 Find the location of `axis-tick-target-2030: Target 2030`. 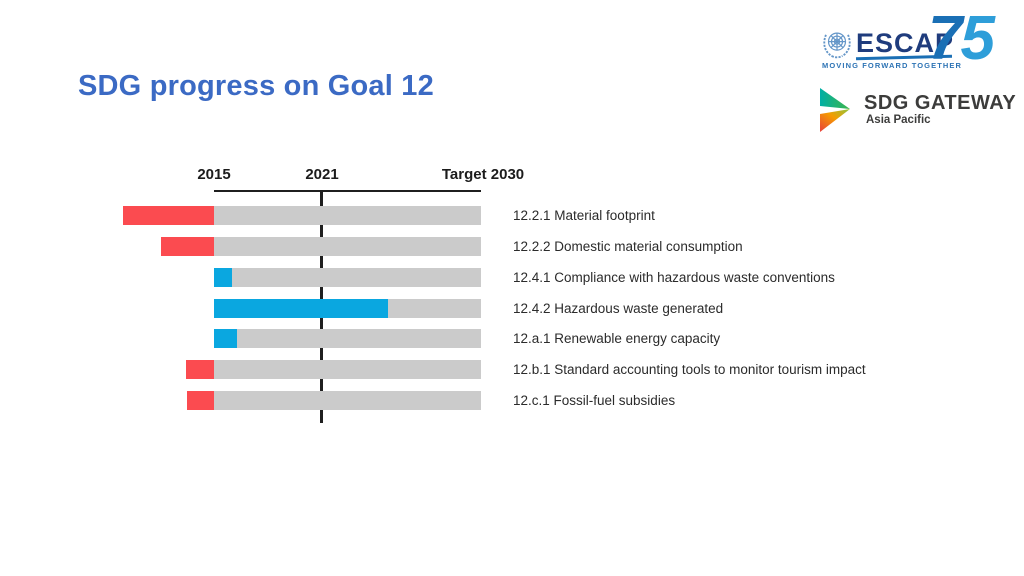

axis-tick-target-2030: Target 2030 is located at coordinates (483, 174).